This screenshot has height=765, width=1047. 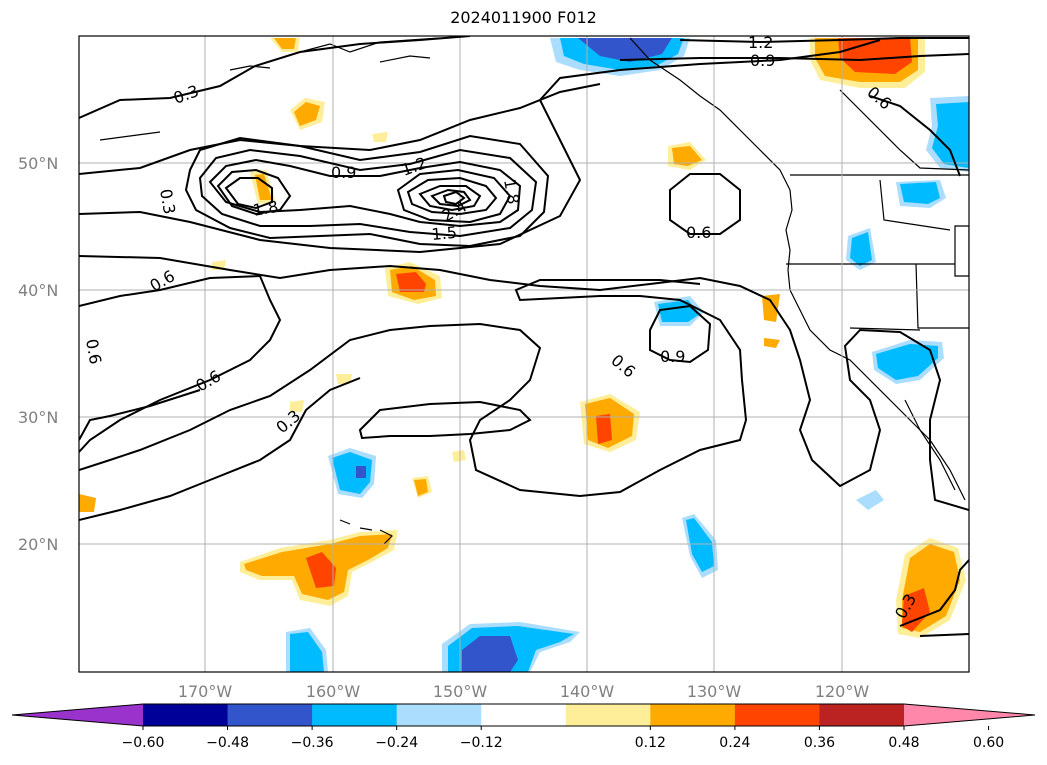 What do you see at coordinates (481, 743) in the screenshot?
I see `colorbar-tick-label: −0.12` at bounding box center [481, 743].